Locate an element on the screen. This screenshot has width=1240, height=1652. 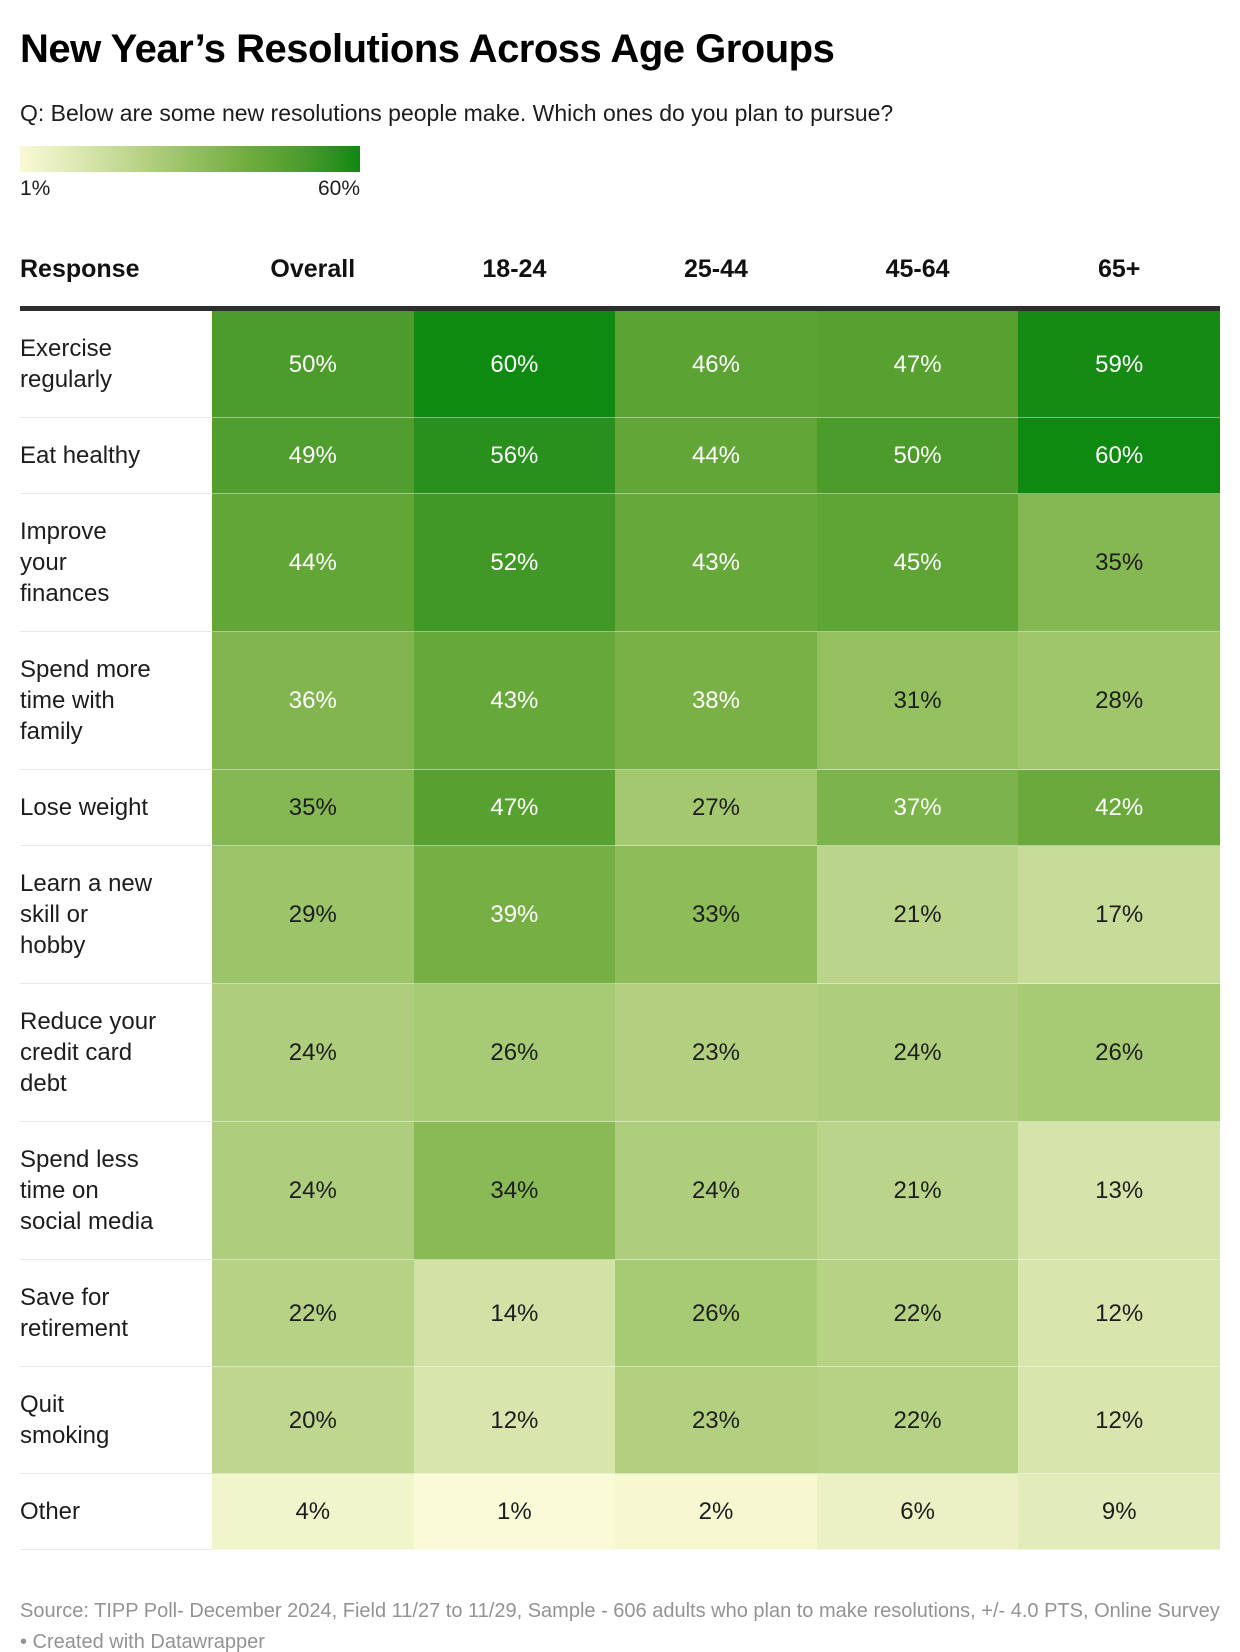
row-label: Spend more time with family is located at coordinates (116, 700).